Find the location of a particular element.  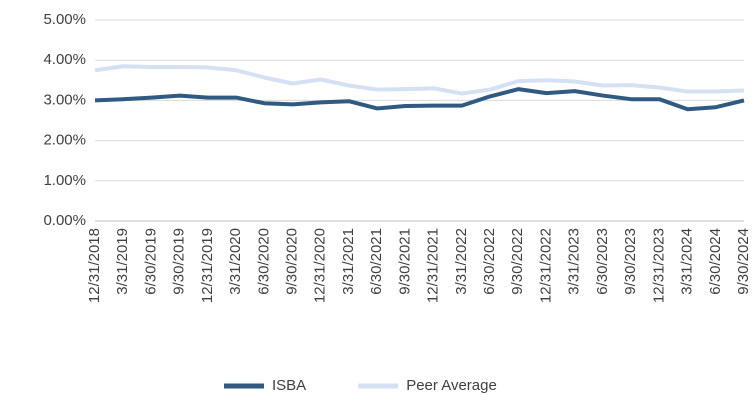

x-tick-label: 6/30/2020 is located at coordinates (263, 261).